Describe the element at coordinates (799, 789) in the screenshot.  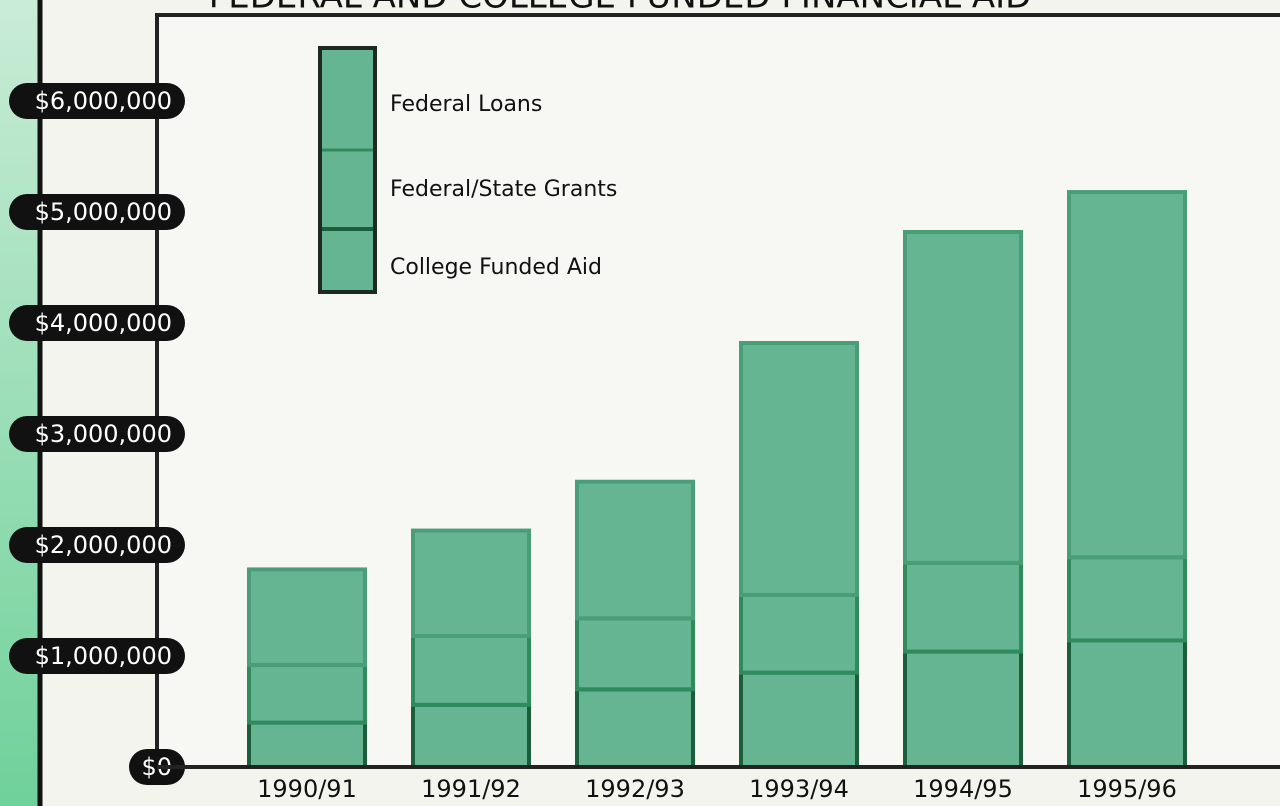
I see `x-tick-label: 1993/94` at that location.